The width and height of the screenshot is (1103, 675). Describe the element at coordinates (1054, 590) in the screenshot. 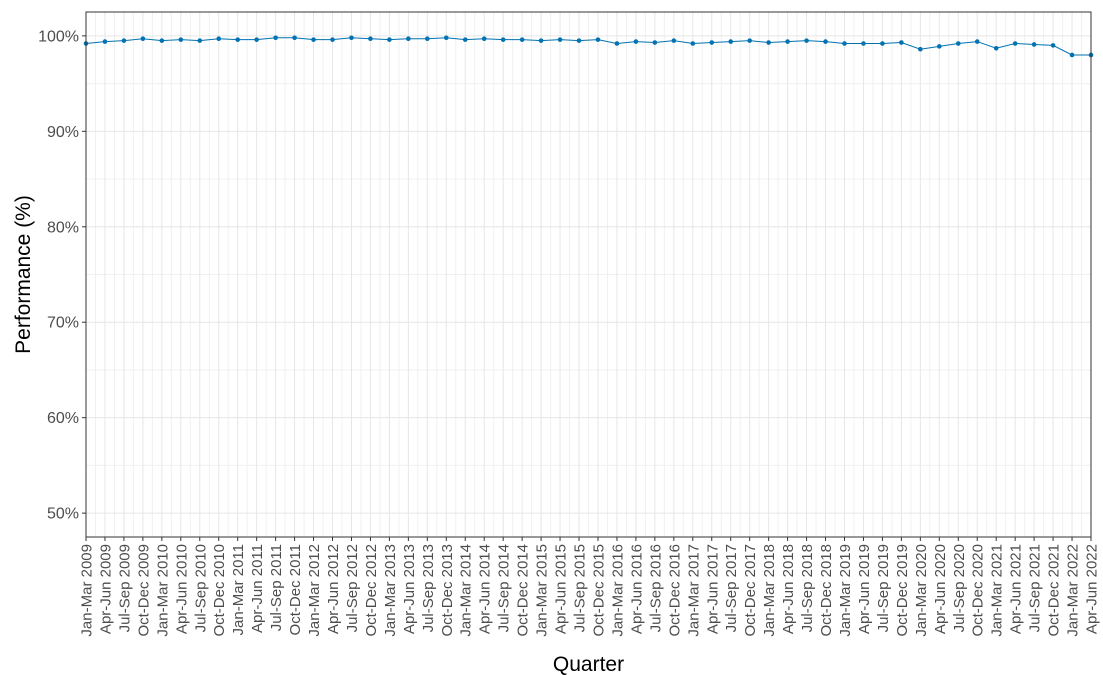

I see `x-tick-label: Oct-Dec 2021` at that location.